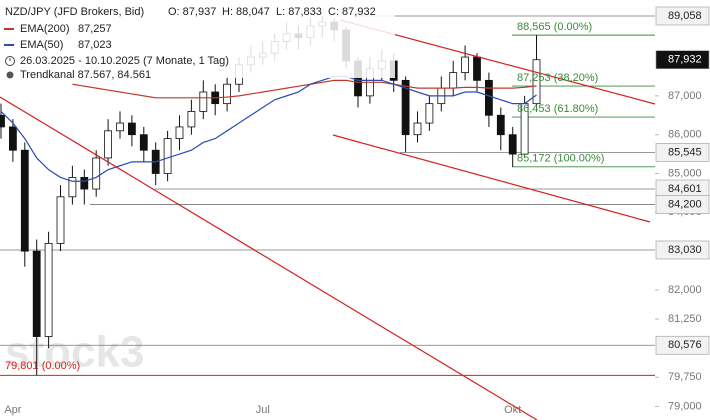 The height and width of the screenshot is (420, 710). Describe the element at coordinates (685, 189) in the screenshot. I see `level-label: 84,601` at that location.